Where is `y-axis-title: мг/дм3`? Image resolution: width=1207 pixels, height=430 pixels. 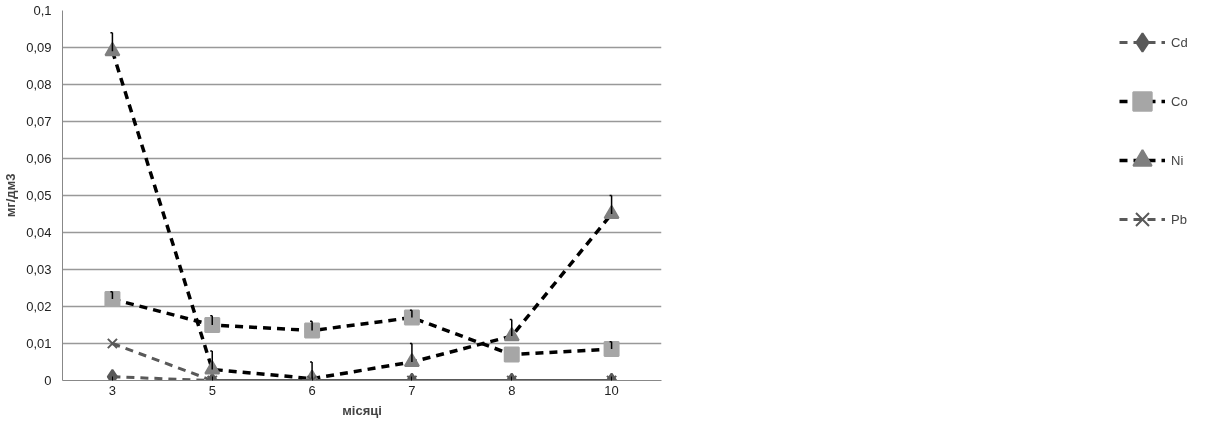 y-axis-title: мг/дм3 is located at coordinates (11, 195).